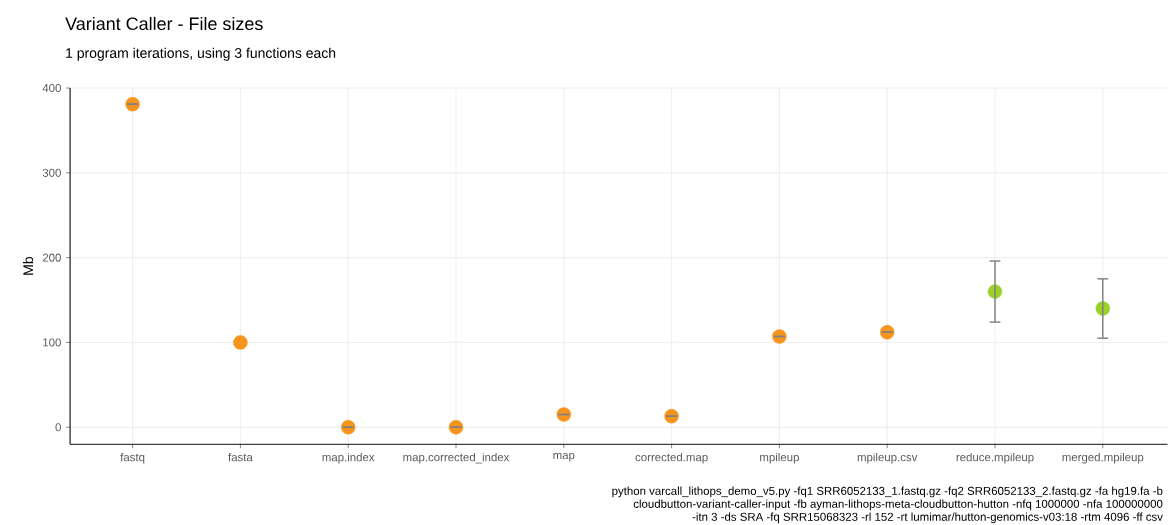  What do you see at coordinates (887, 492) in the screenshot?
I see `text: python varcall_lithops_demo_v5.py -fq1 SRR6052133_1.fastq.gz -fq2 SRR6052133_2.fastq.gz -fa hg19.fa -b` at bounding box center [887, 492].